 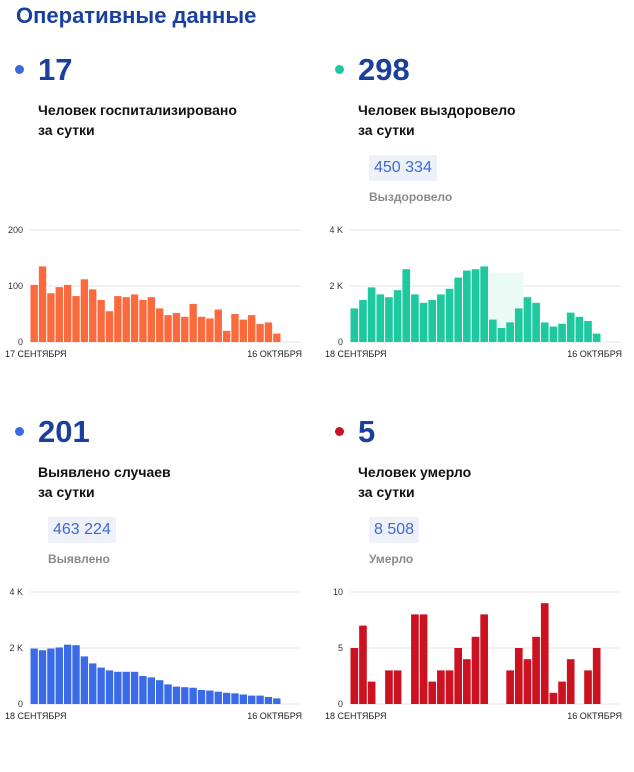 I want to click on deaths-total: 8 508, so click(x=394, y=530).